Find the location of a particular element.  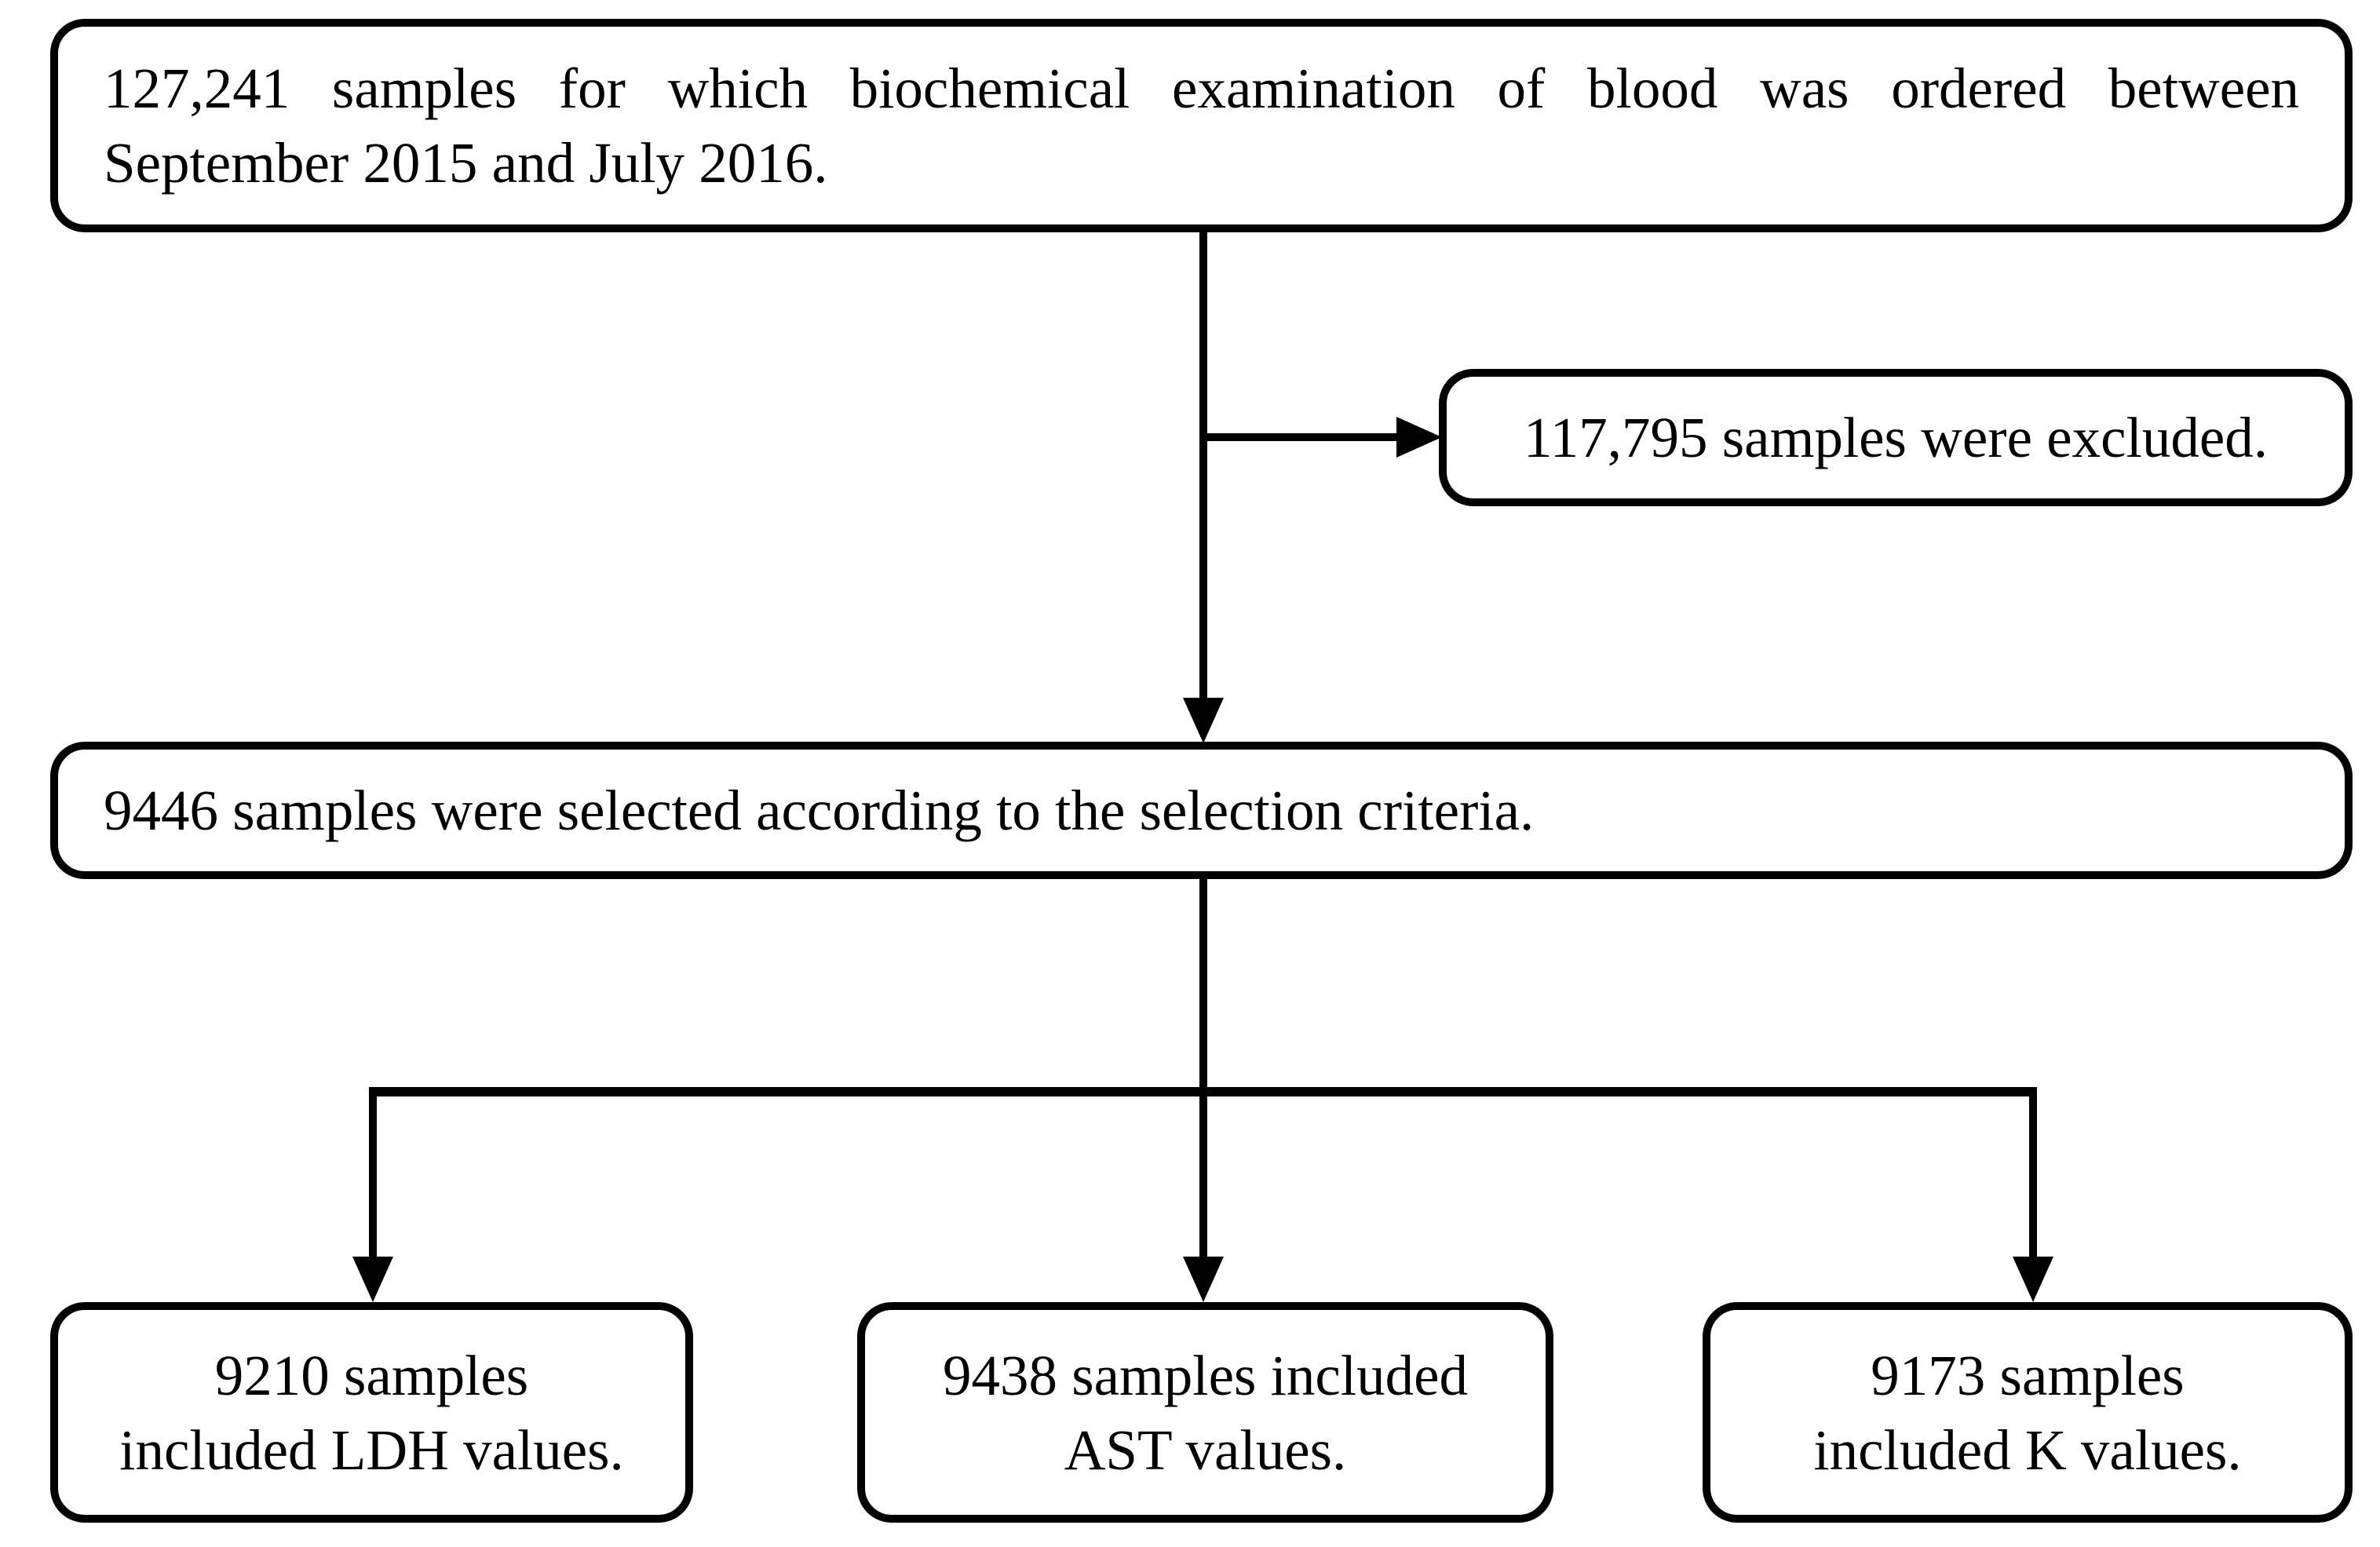

arrowhead-into-ldh is located at coordinates (372, 1279).